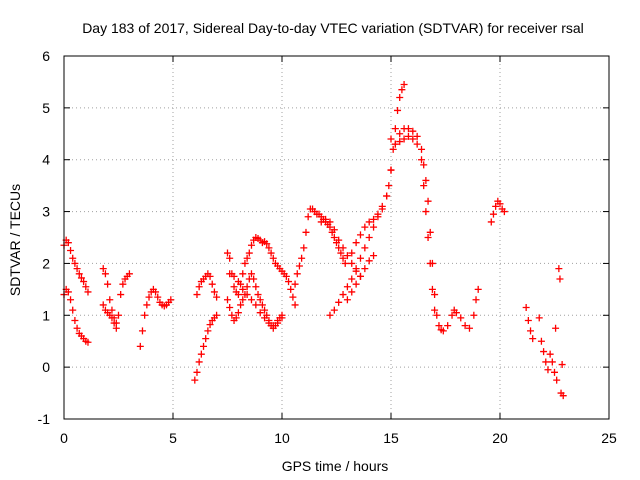 The width and height of the screenshot is (640, 480). What do you see at coordinates (497, 211) in the screenshot?
I see `series-Q` at bounding box center [497, 211].